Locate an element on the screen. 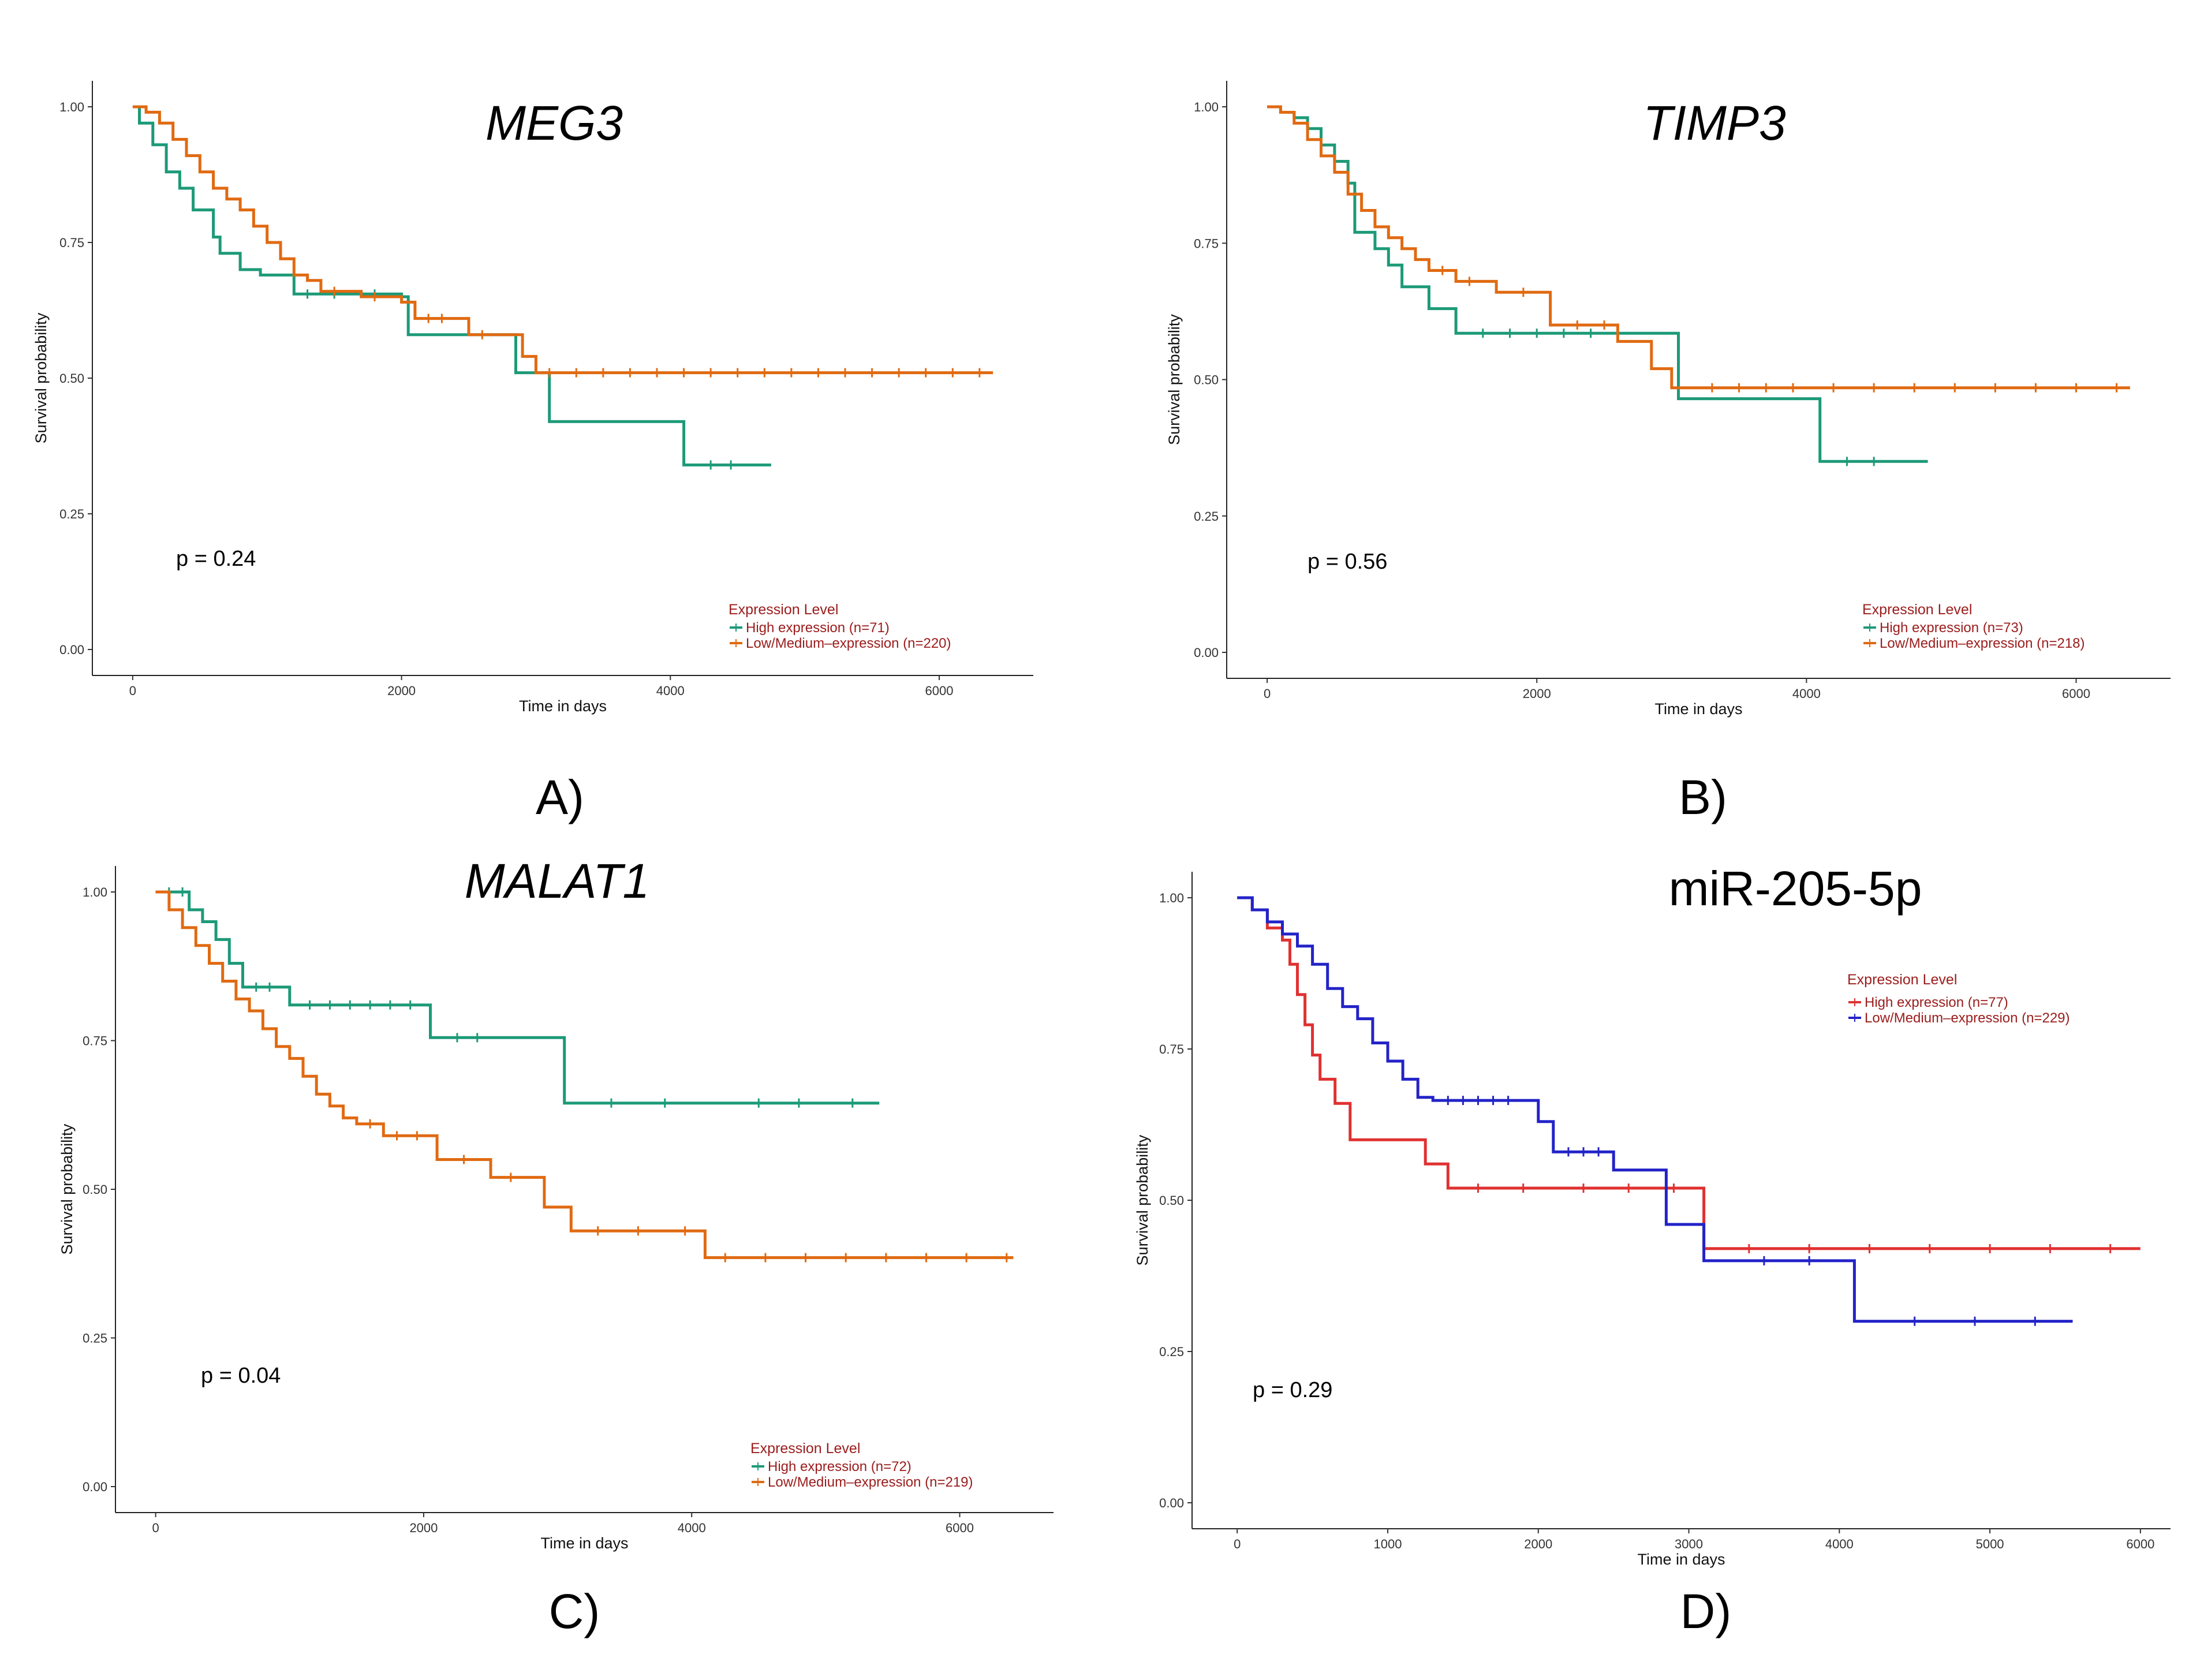  legend-entry: High expression (n=77) is located at coordinates (1937, 1002).